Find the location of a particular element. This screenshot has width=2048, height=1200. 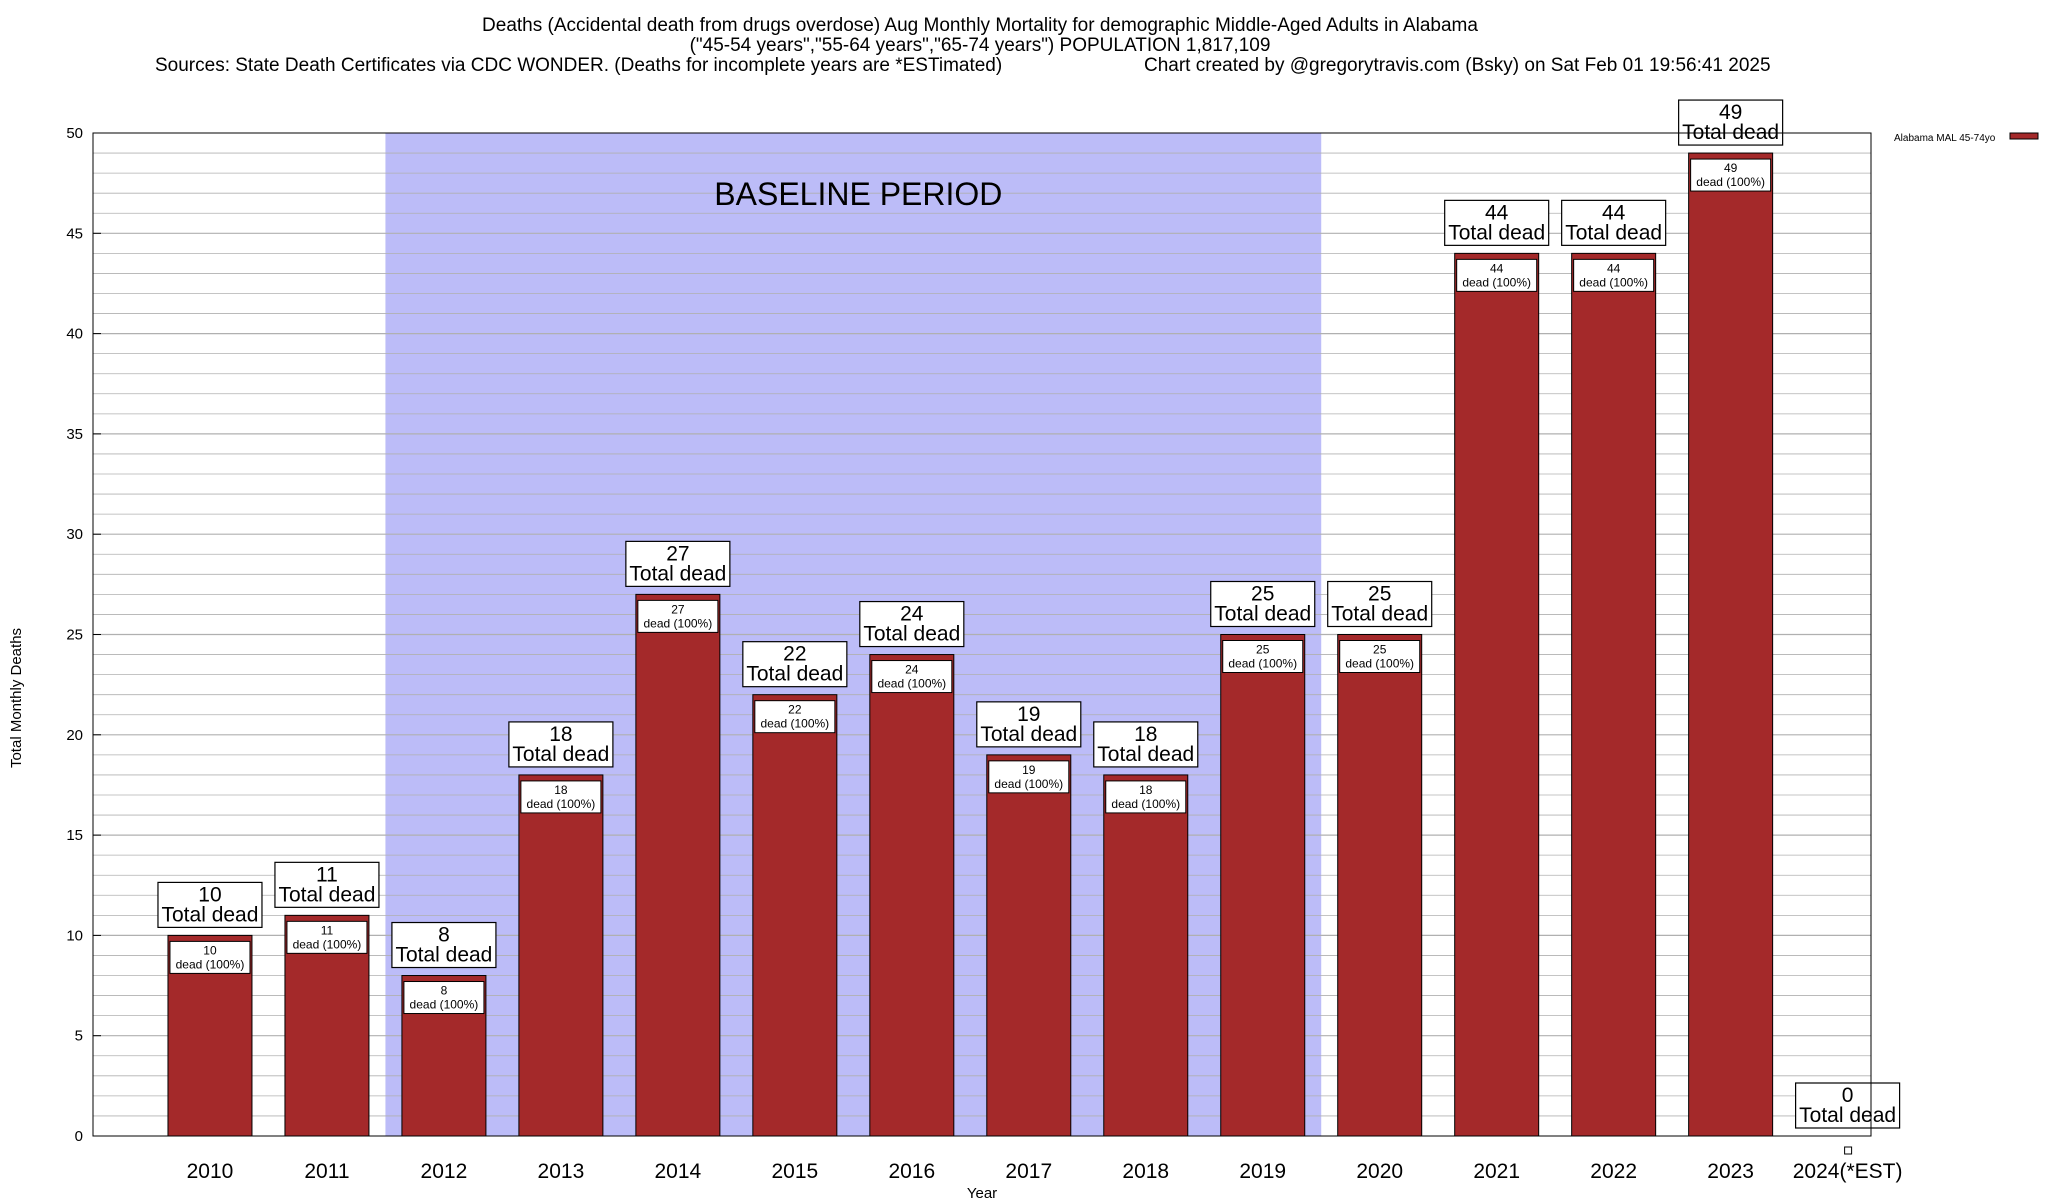

bar-inner-value-label: 24 is located at coordinates (912, 670).